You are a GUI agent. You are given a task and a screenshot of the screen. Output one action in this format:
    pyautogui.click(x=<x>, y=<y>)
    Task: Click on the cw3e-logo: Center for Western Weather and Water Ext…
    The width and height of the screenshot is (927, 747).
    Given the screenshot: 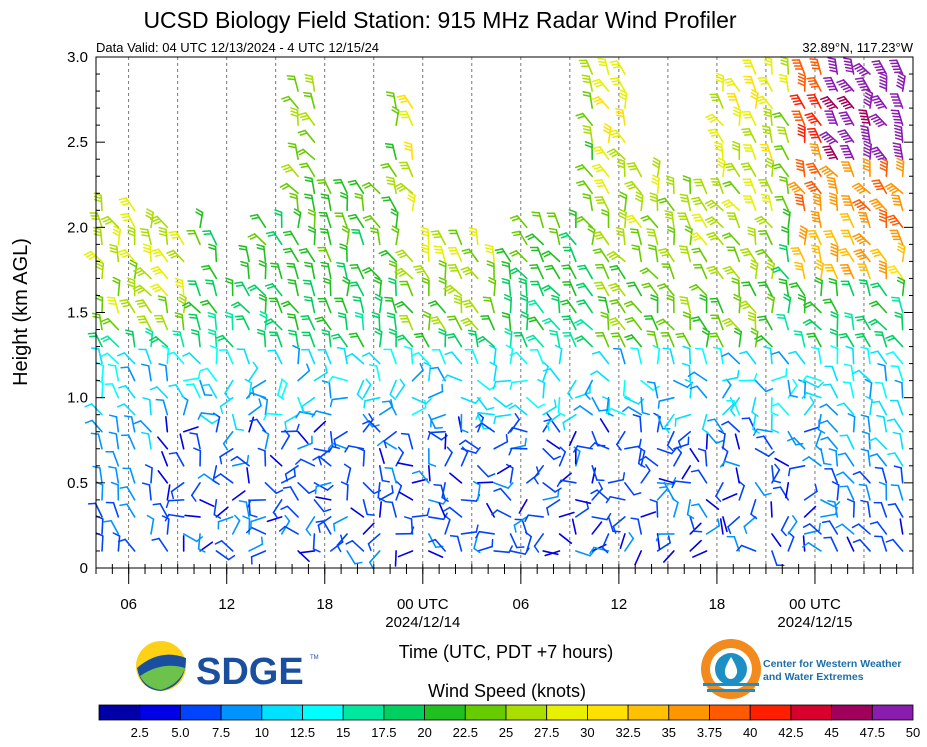 What is the action you would take?
    pyautogui.click(x=801, y=669)
    